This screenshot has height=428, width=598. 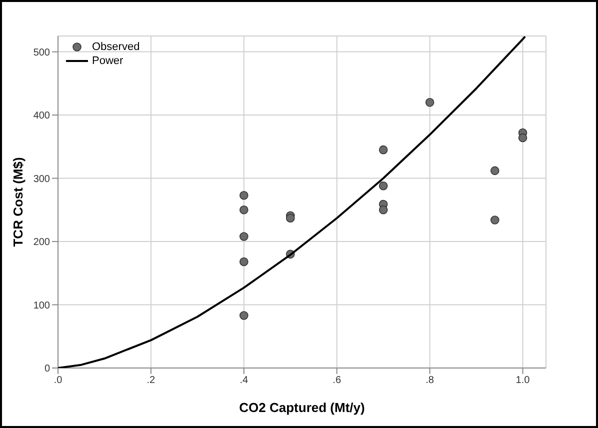 What do you see at coordinates (58, 380) in the screenshot?
I see `x-tick-label: .0` at bounding box center [58, 380].